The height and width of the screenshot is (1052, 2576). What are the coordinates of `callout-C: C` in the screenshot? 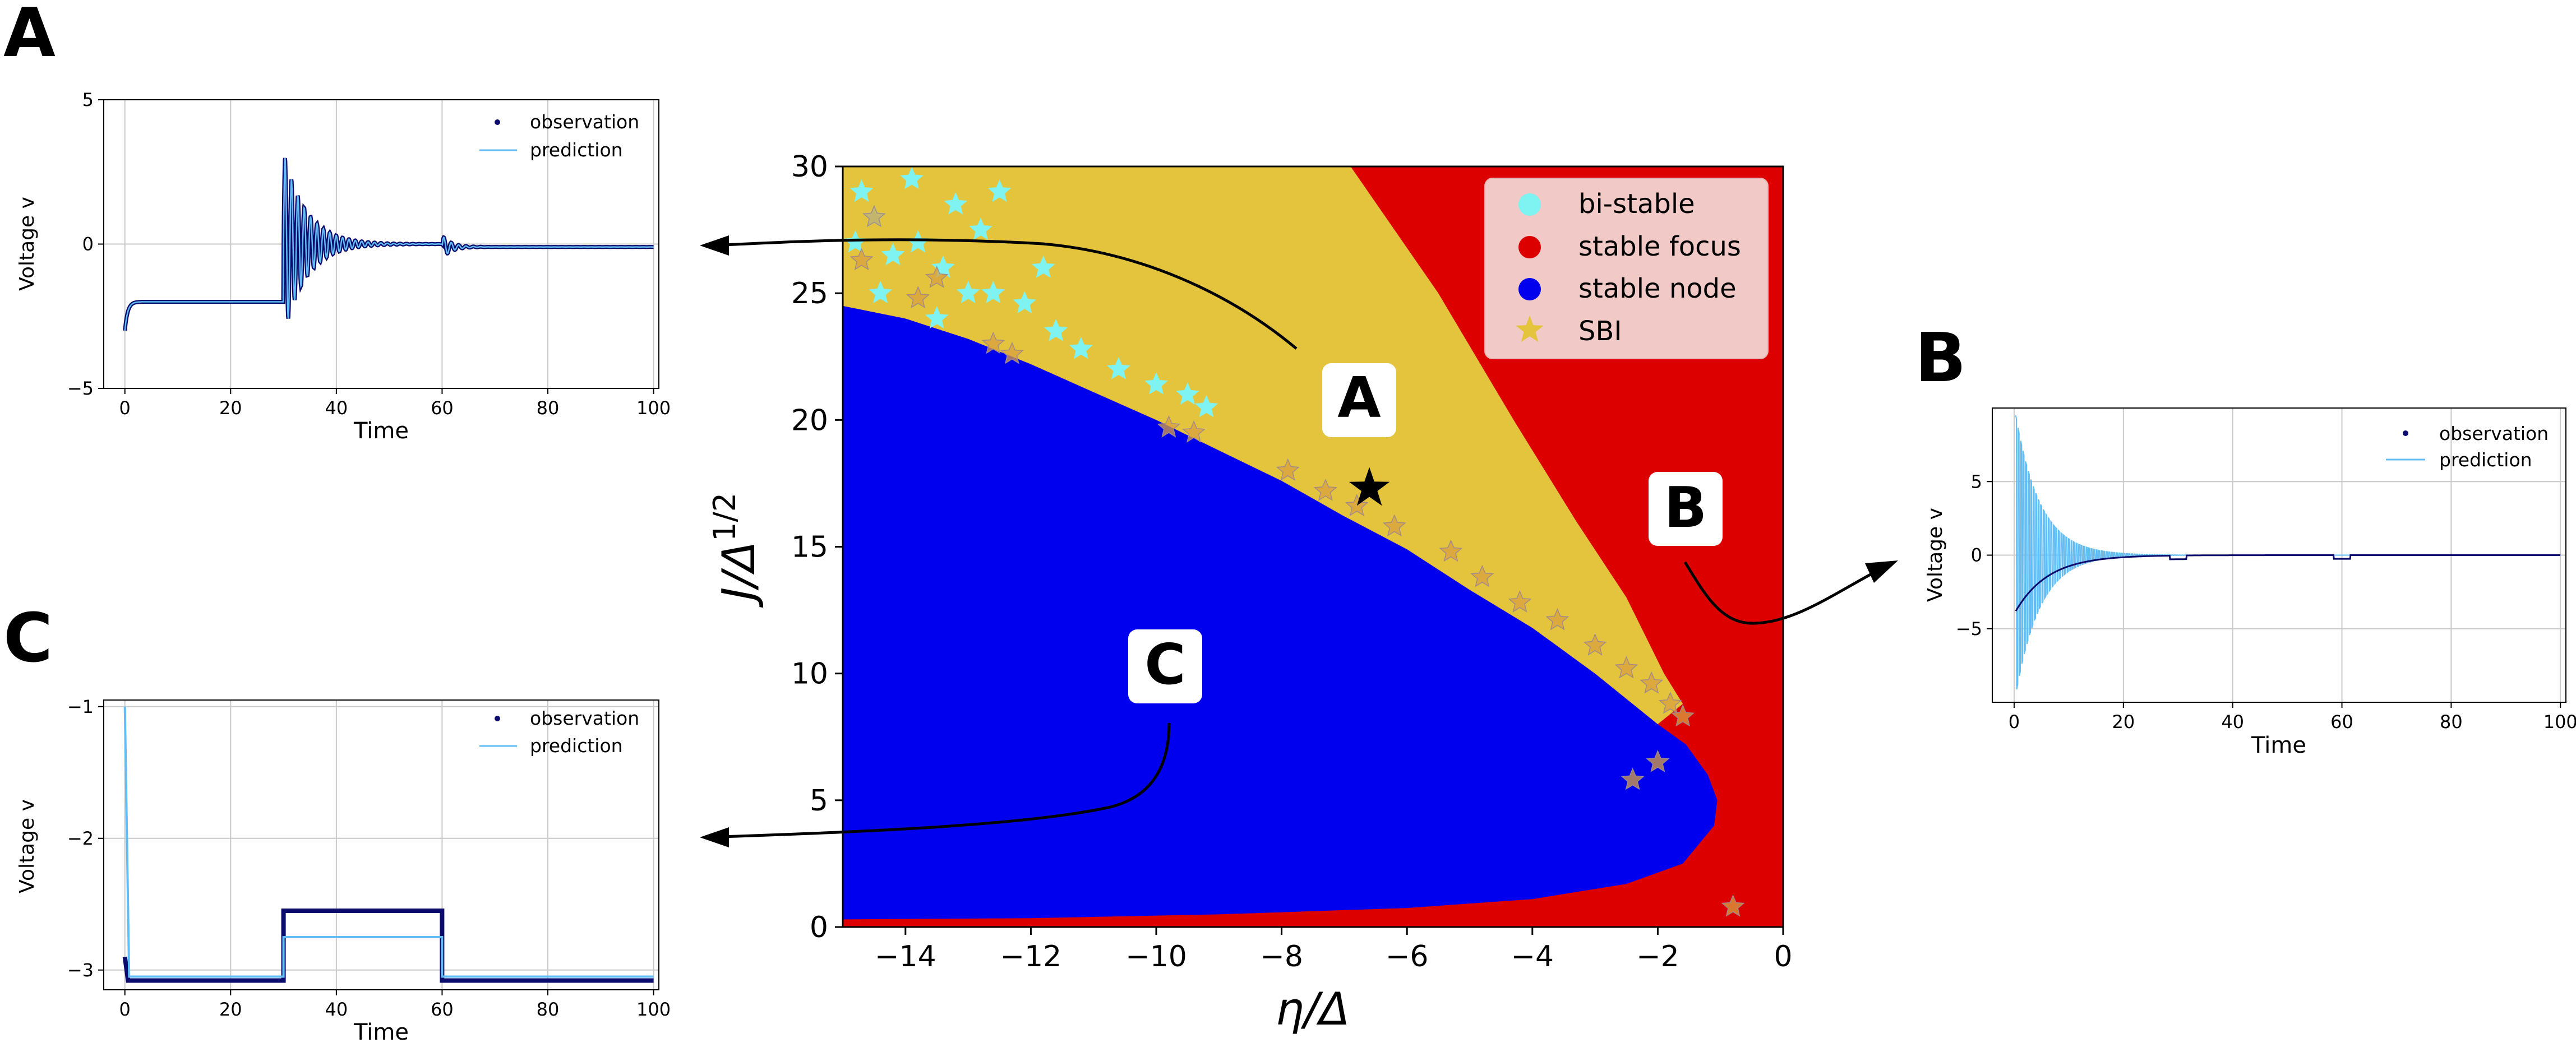 It's located at (1165, 666).